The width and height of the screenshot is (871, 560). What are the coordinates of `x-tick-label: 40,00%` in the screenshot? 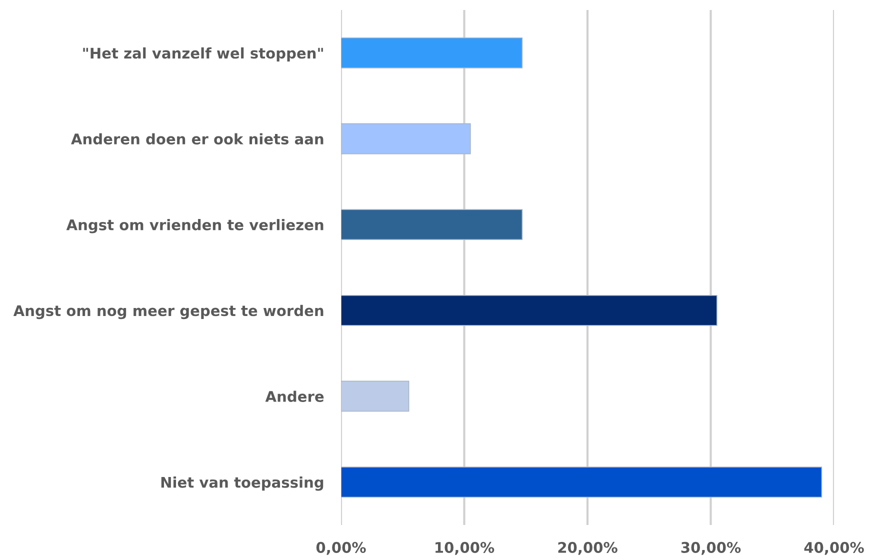 It's located at (834, 548).